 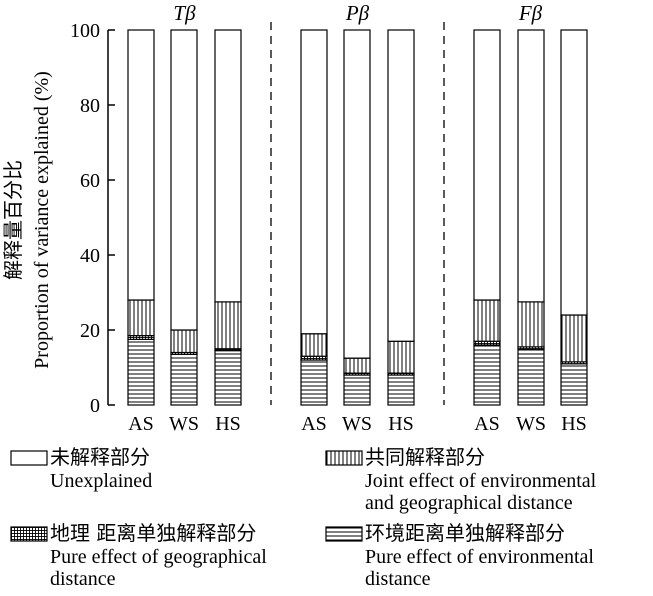 I want to click on legend-swatch-blank, so click(x=29, y=458).